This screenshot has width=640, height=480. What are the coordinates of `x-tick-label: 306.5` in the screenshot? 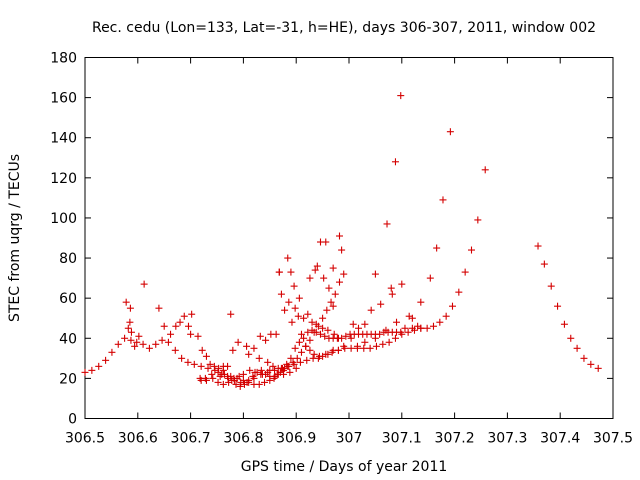 It's located at (85, 439).